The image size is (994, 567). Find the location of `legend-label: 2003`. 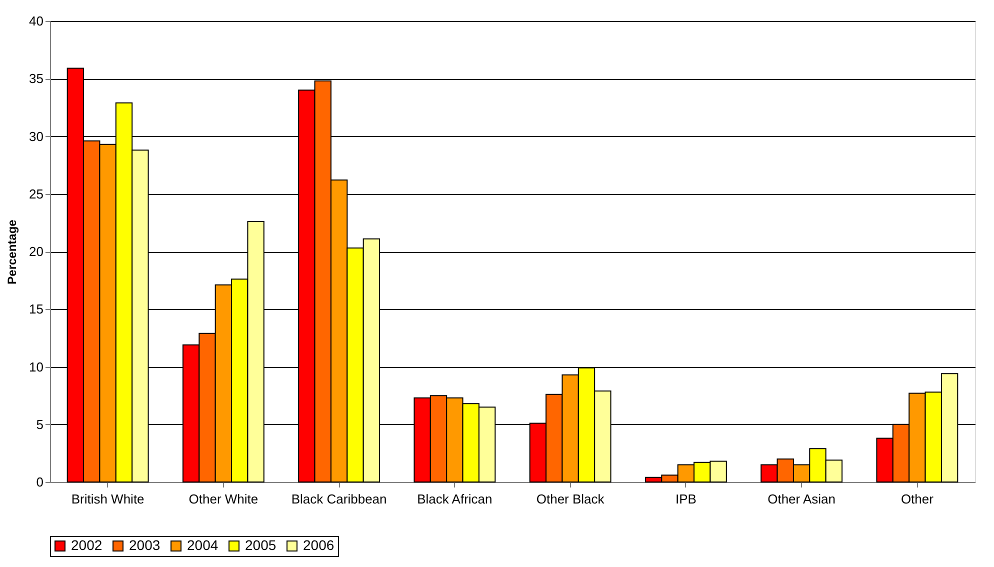

legend-label: 2003 is located at coordinates (144, 545).